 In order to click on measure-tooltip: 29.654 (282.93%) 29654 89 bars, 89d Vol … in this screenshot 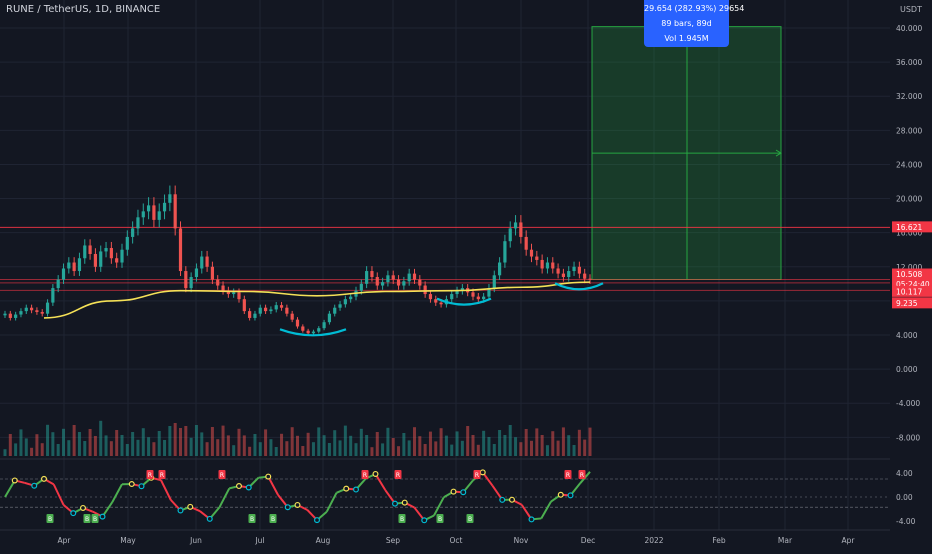, I will do `click(686, 23)`.